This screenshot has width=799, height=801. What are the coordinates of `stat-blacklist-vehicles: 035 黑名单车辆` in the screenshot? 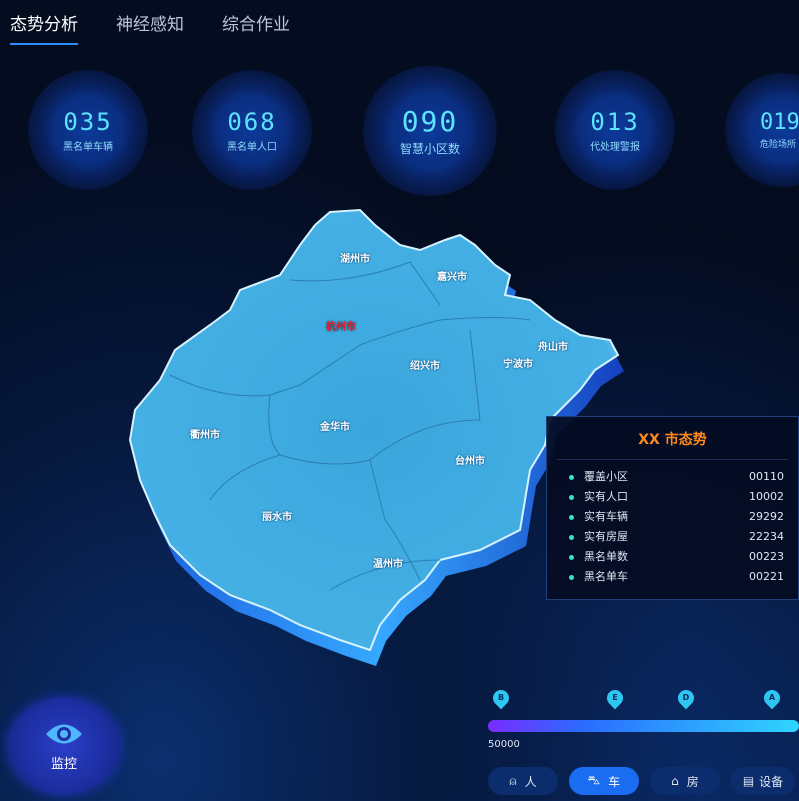 It's located at (88, 130).